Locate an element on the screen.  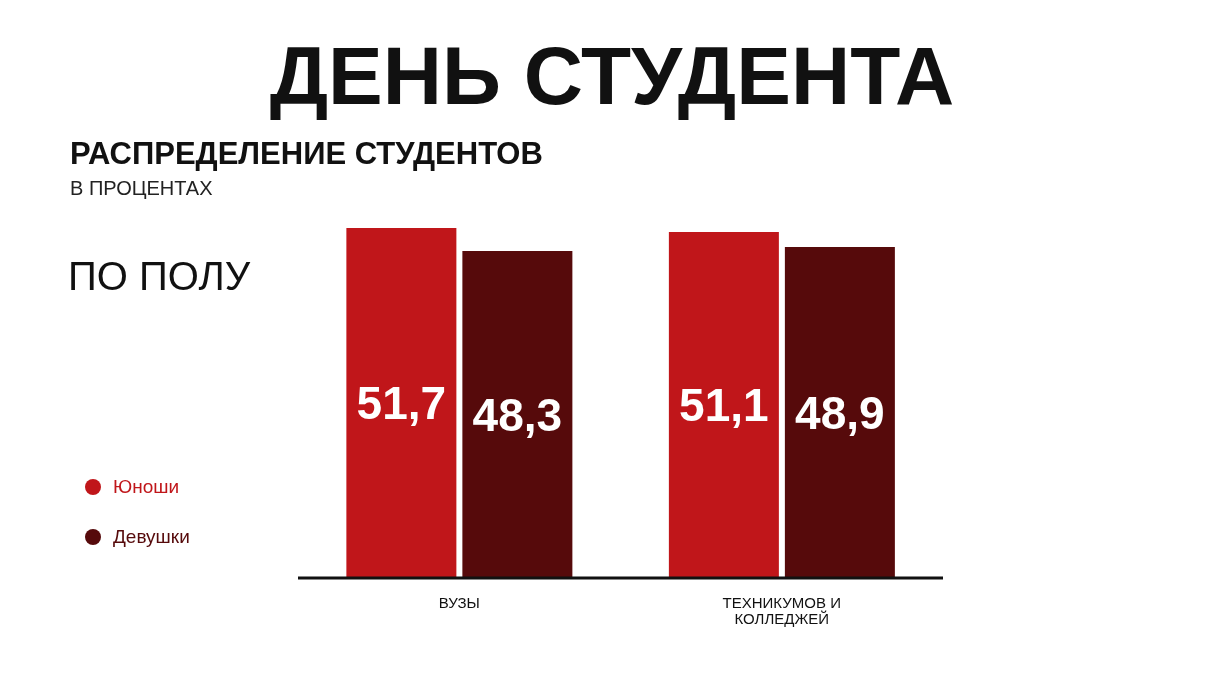
data-label: 51,1 is located at coordinates (724, 405).